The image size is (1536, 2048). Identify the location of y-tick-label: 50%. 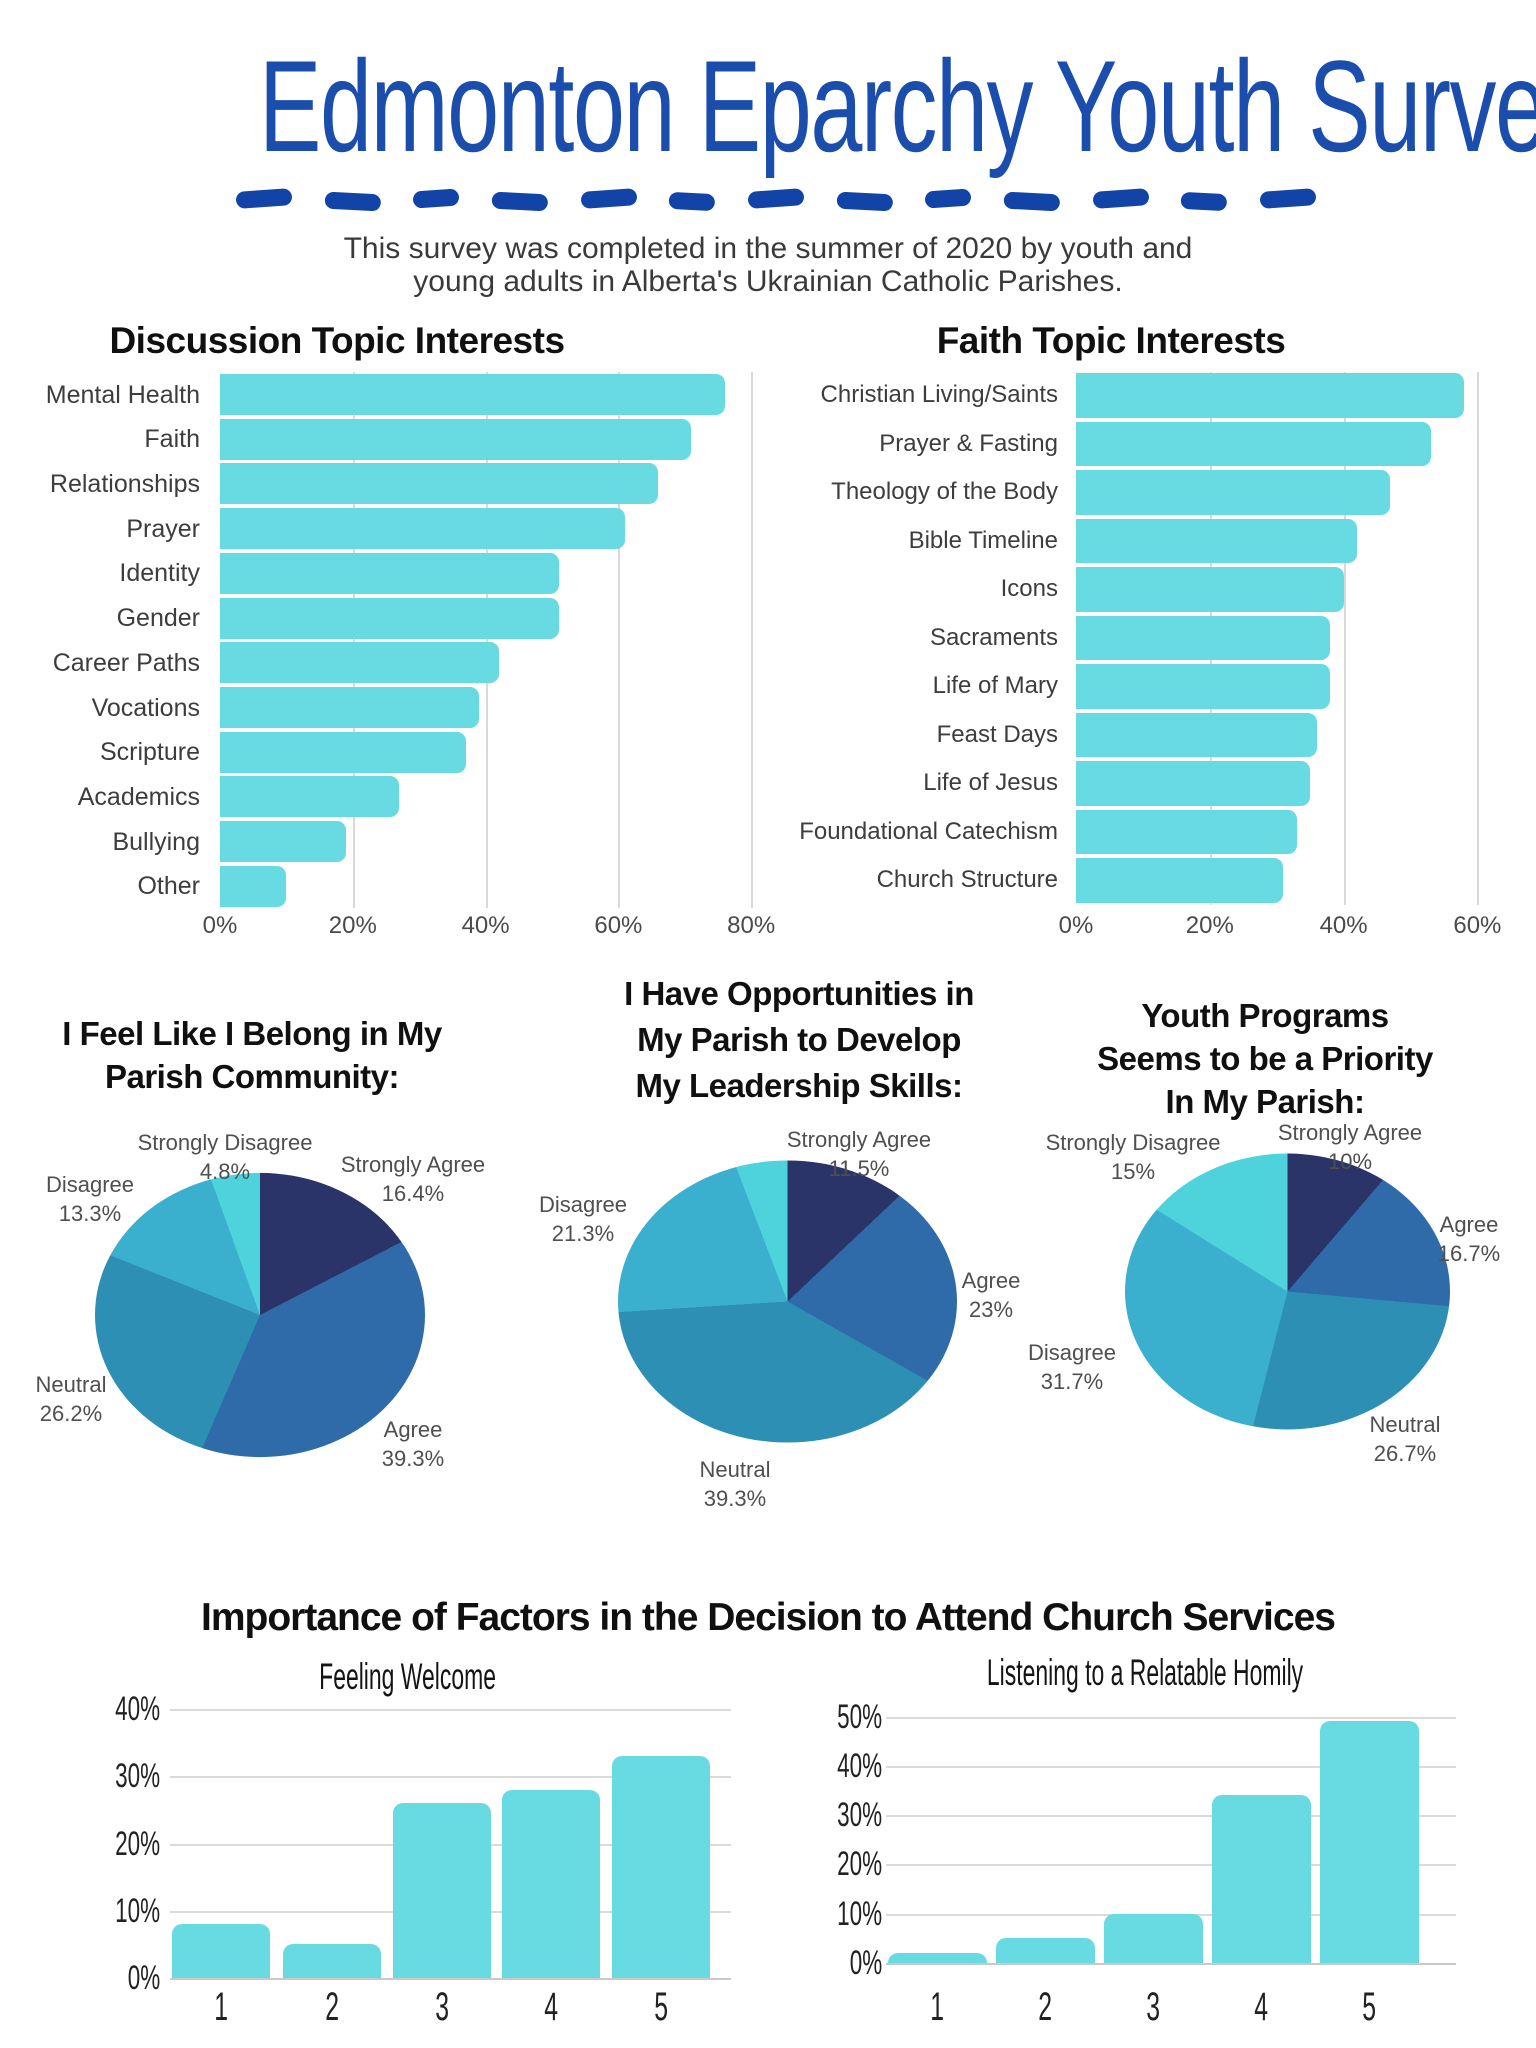
(859, 1716).